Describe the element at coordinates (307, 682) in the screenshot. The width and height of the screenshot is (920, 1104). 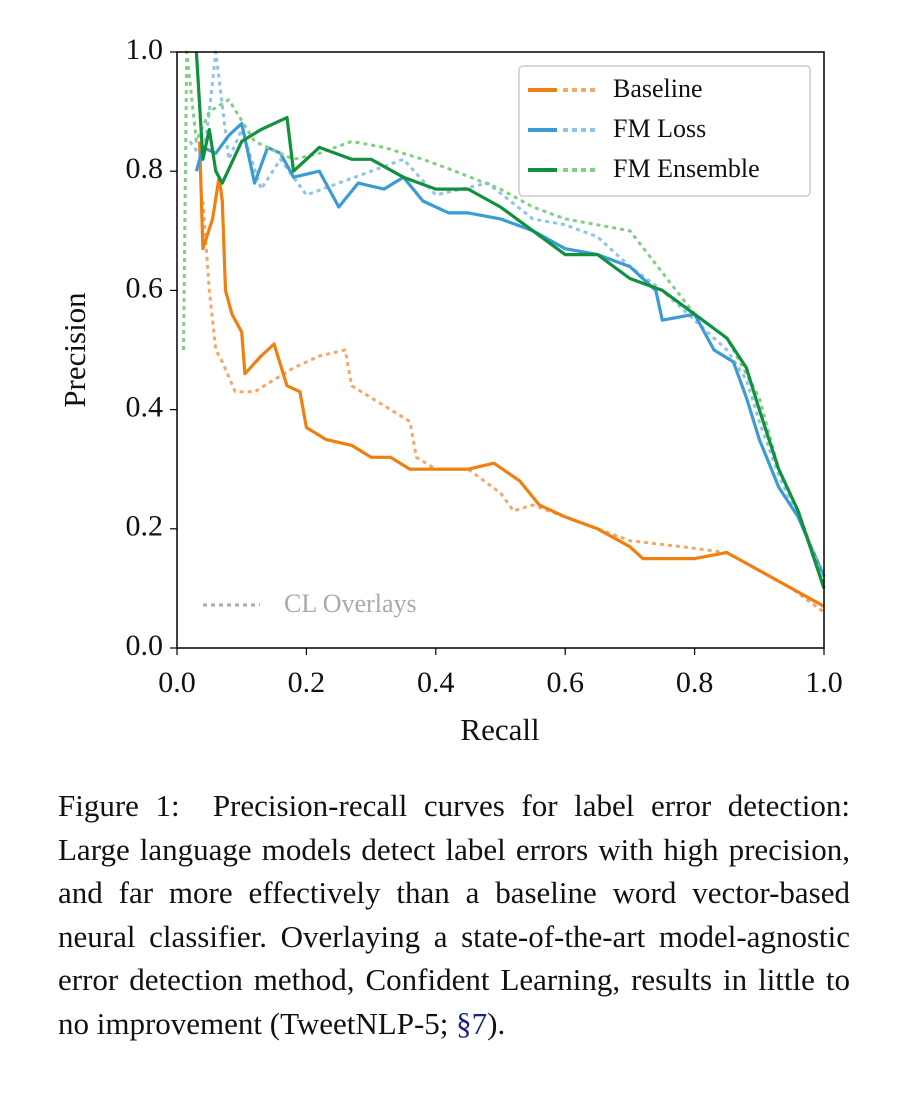
I see `x-tick-label: 0.2` at that location.